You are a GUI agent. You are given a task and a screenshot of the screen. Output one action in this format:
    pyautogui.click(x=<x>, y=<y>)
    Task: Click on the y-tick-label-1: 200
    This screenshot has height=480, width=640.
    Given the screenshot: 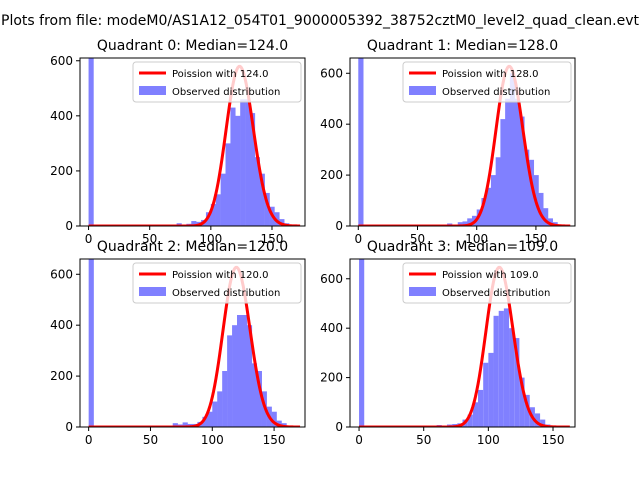 What is the action you would take?
    pyautogui.click(x=331, y=378)
    